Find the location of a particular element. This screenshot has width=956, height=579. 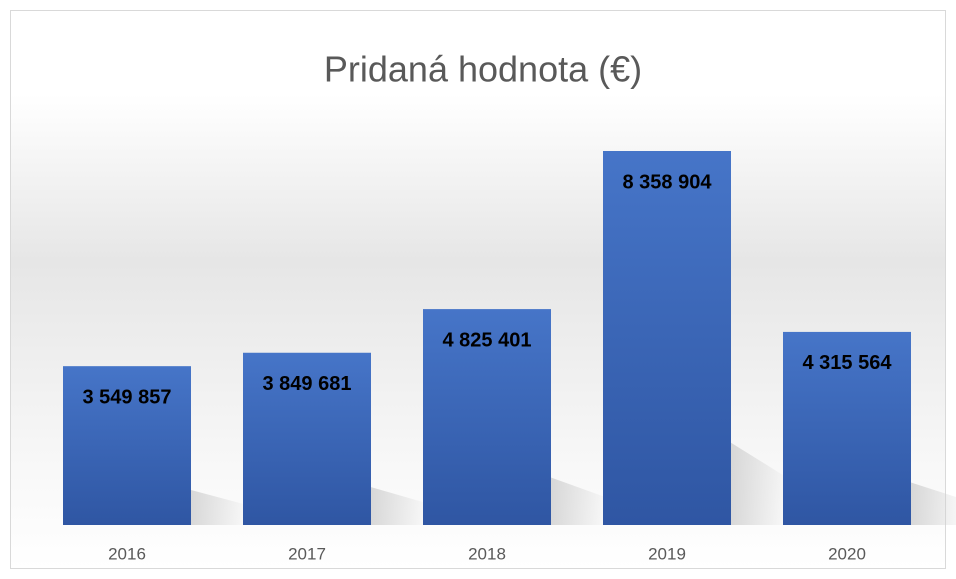

data-label: 4 315 564 is located at coordinates (848, 363).